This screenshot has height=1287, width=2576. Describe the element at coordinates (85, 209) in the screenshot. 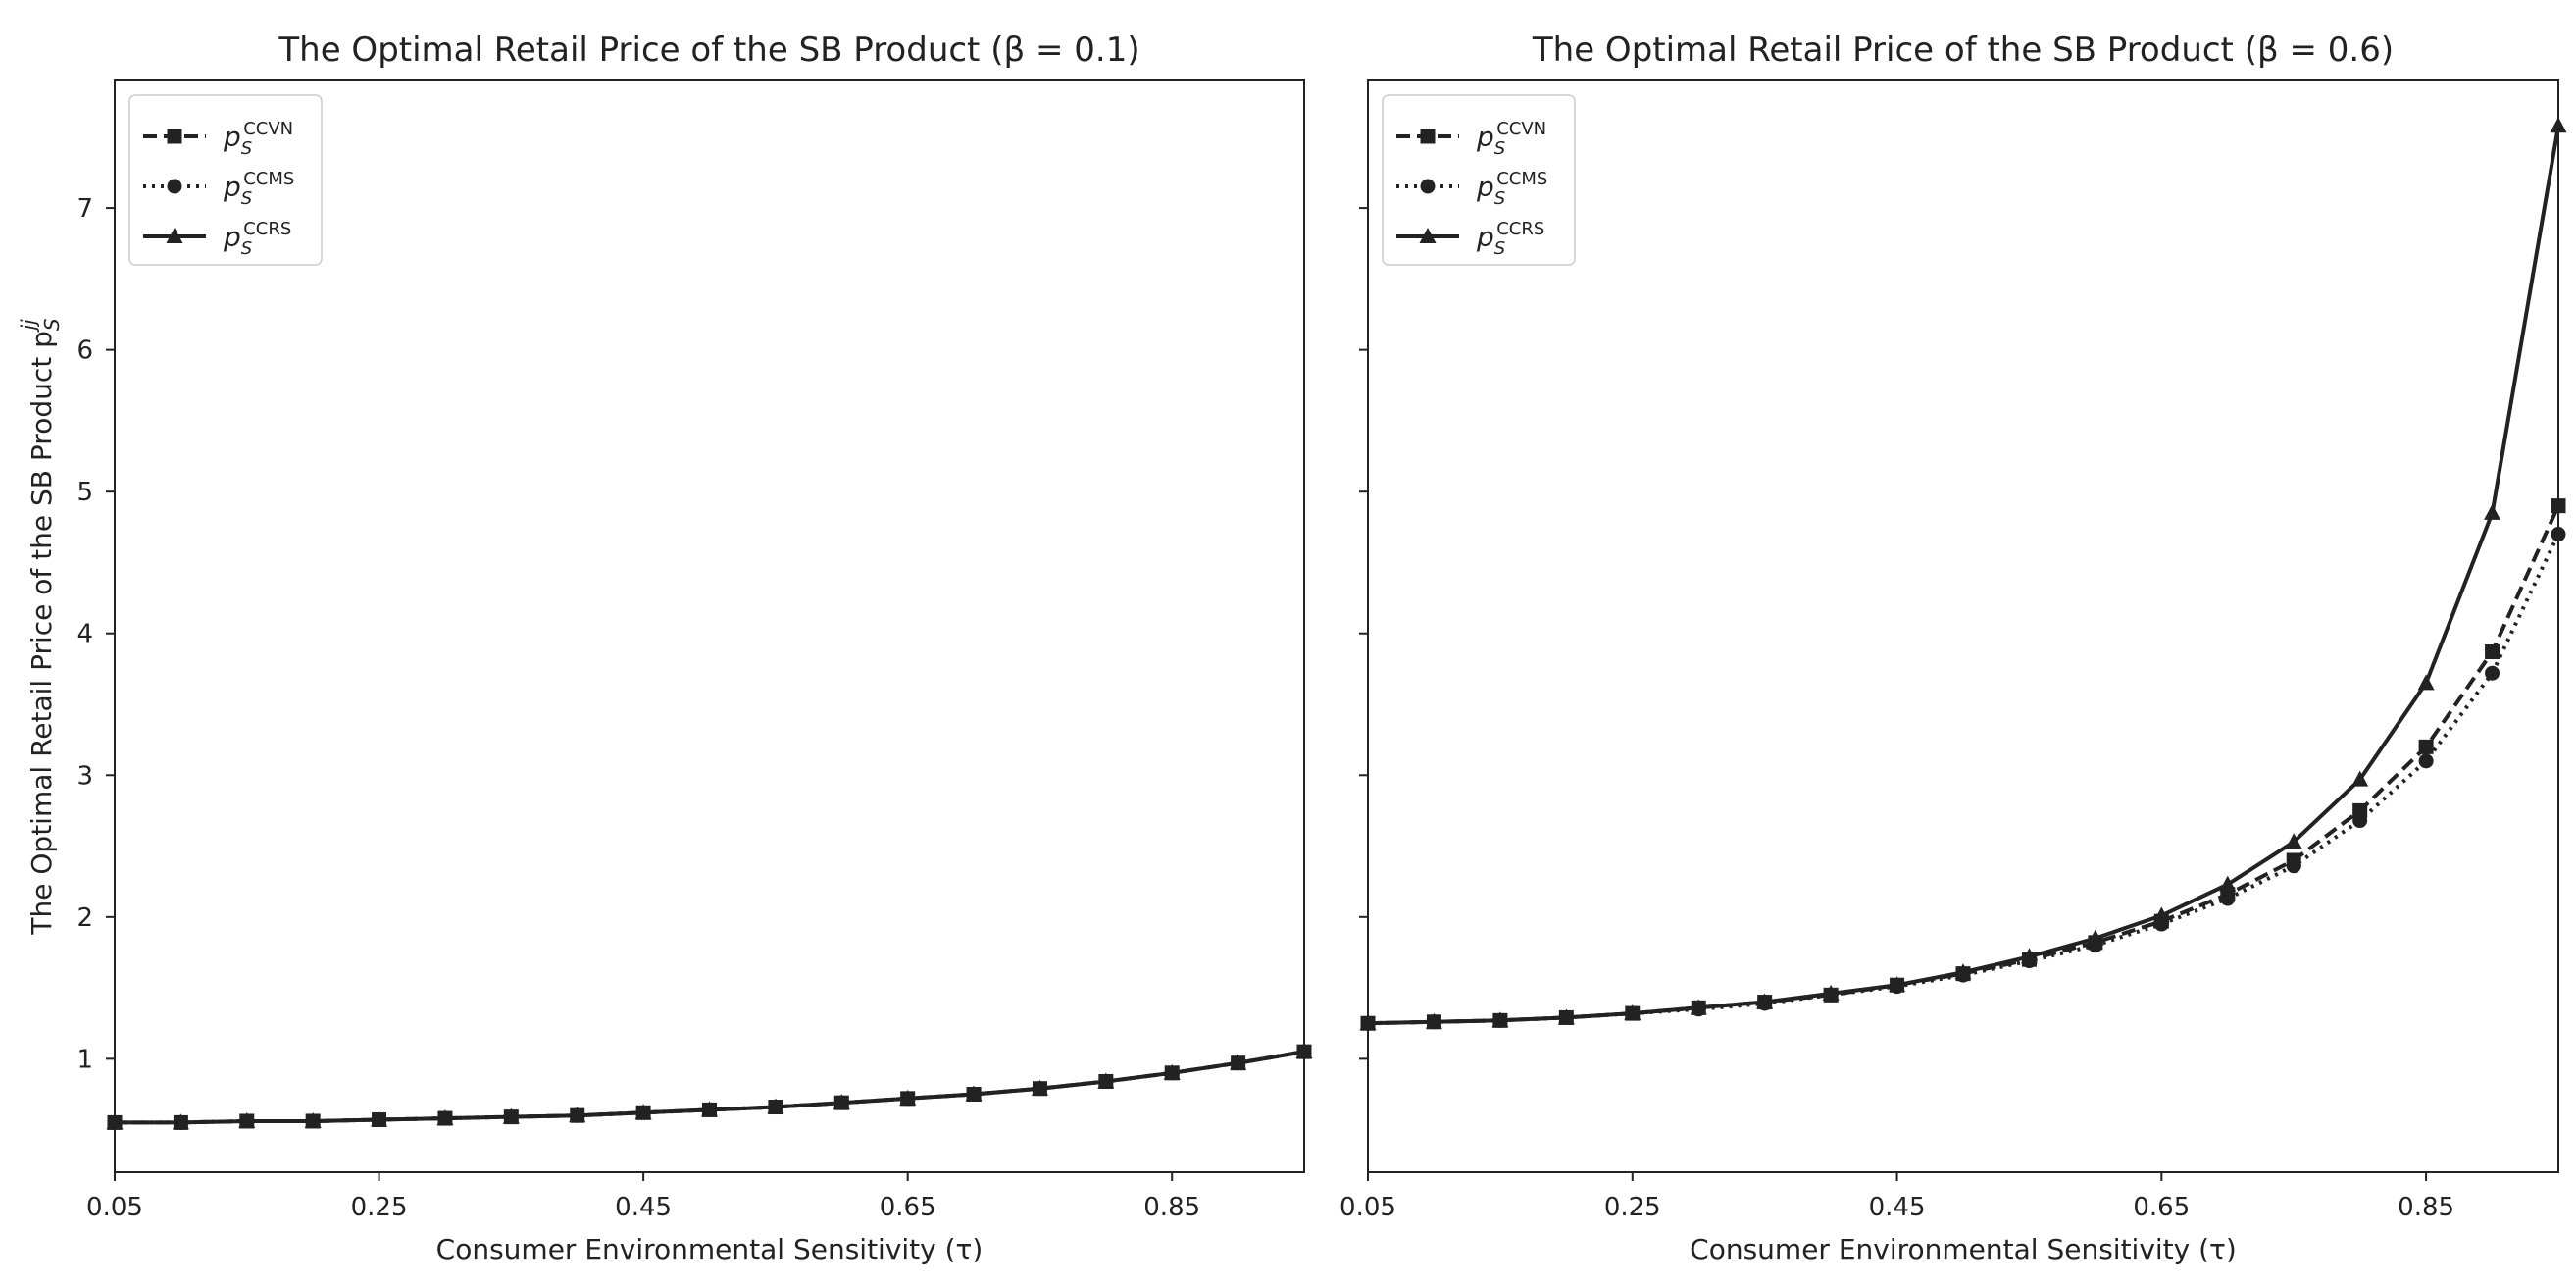

I see `y-tick-label: 7` at that location.